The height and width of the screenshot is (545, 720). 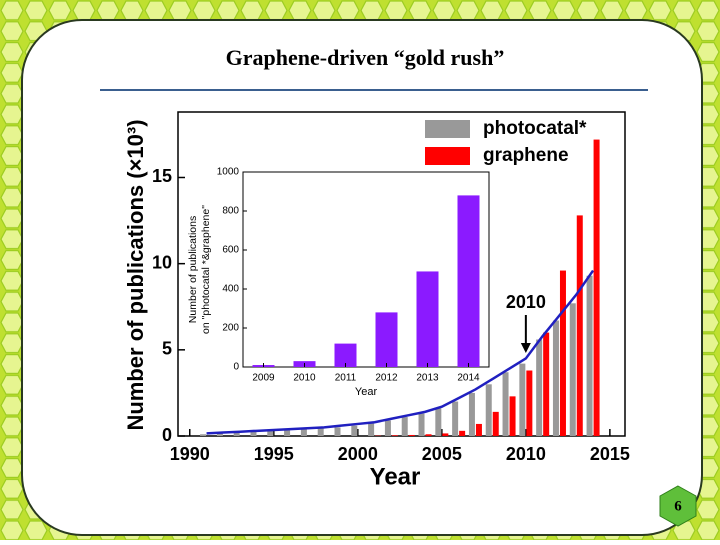 What do you see at coordinates (526, 155) in the screenshot?
I see `legend-label: graphene` at bounding box center [526, 155].